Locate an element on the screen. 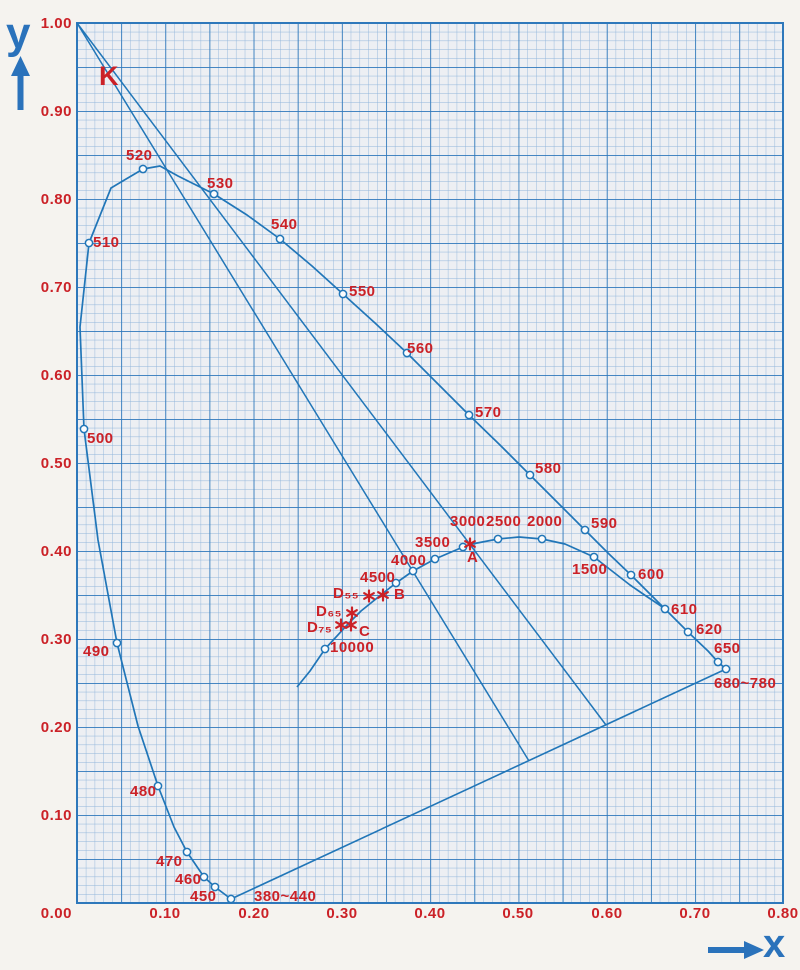 The width and height of the screenshot is (800, 970). origin-label: 0.00 is located at coordinates (56, 913).